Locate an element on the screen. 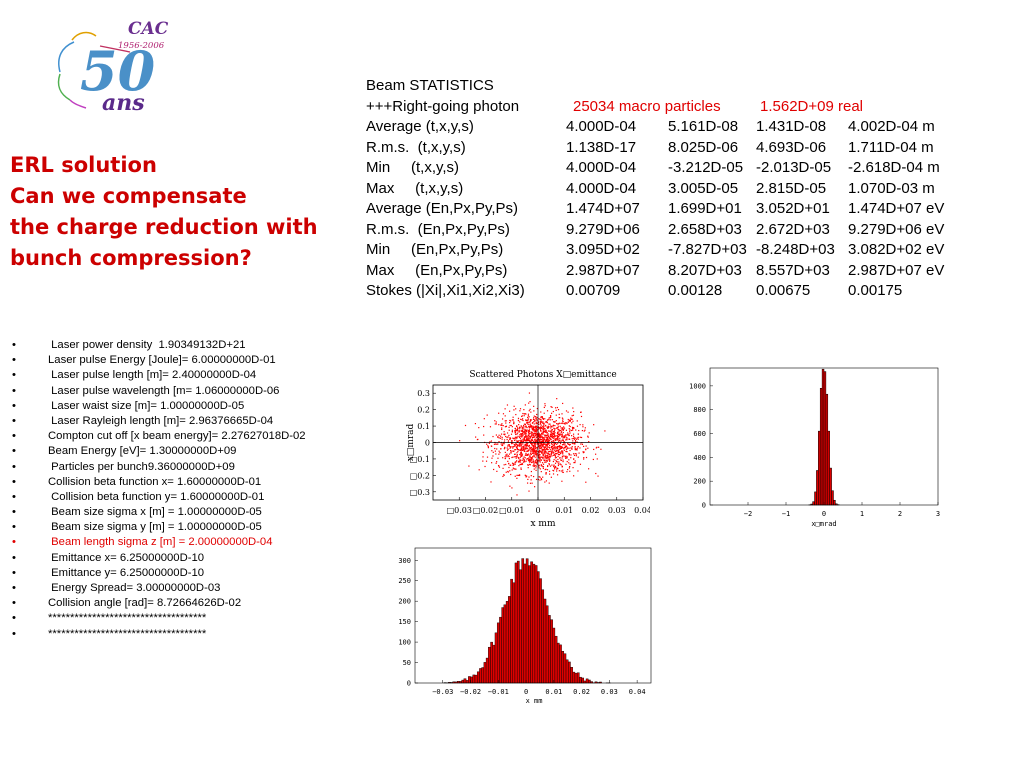 The width and height of the screenshot is (1024, 768). stats-value: 2.987D+07 eV is located at coordinates (896, 270).